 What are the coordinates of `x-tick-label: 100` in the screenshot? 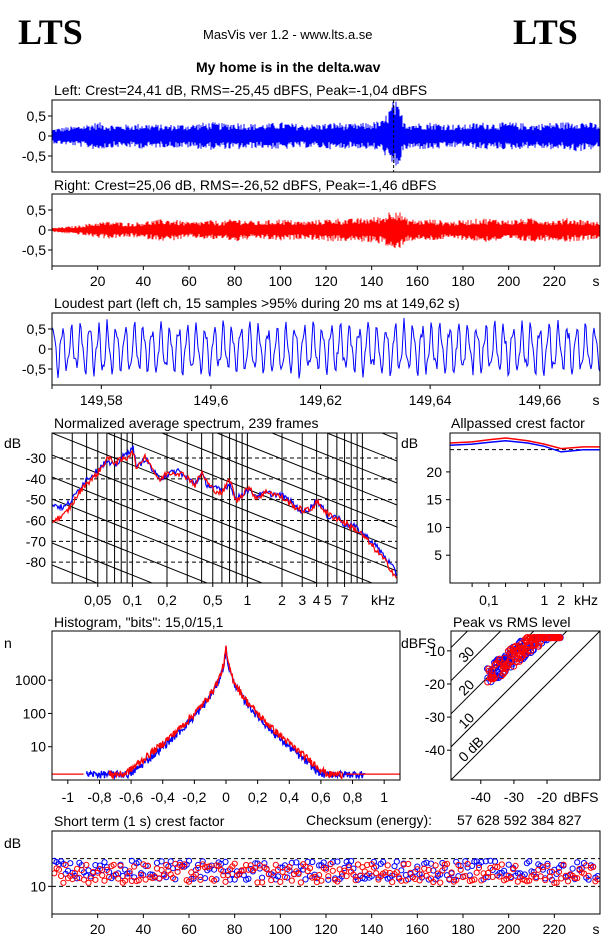 It's located at (281, 281).